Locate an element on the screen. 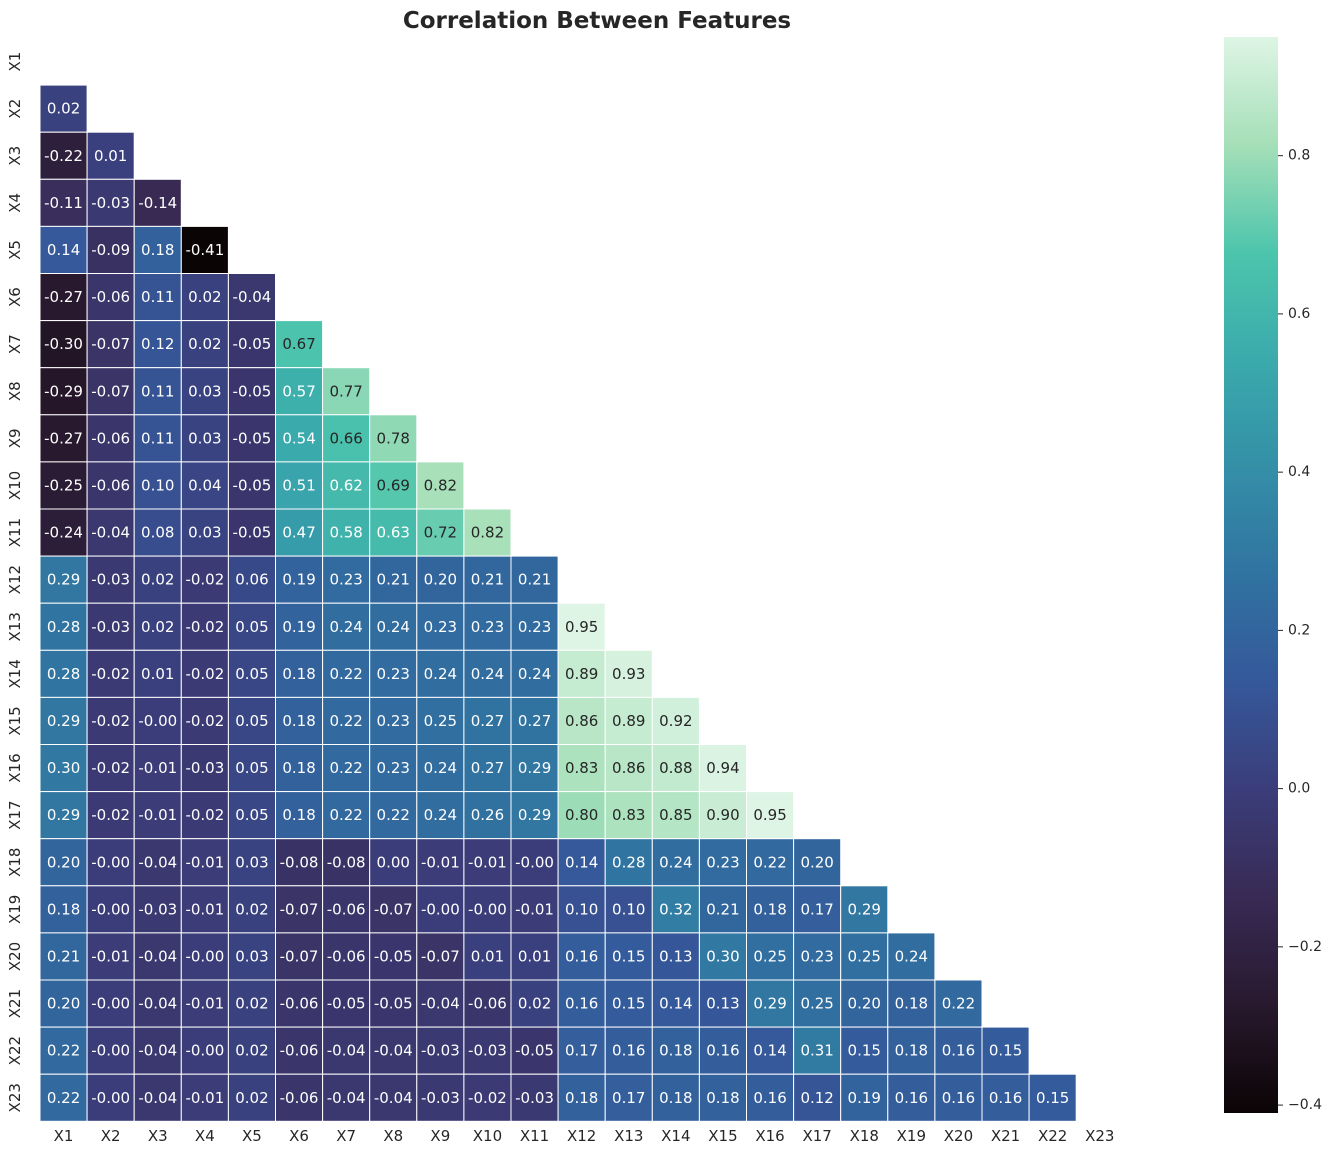  heatmap-cell-X11-X8 is located at coordinates (393, 532).